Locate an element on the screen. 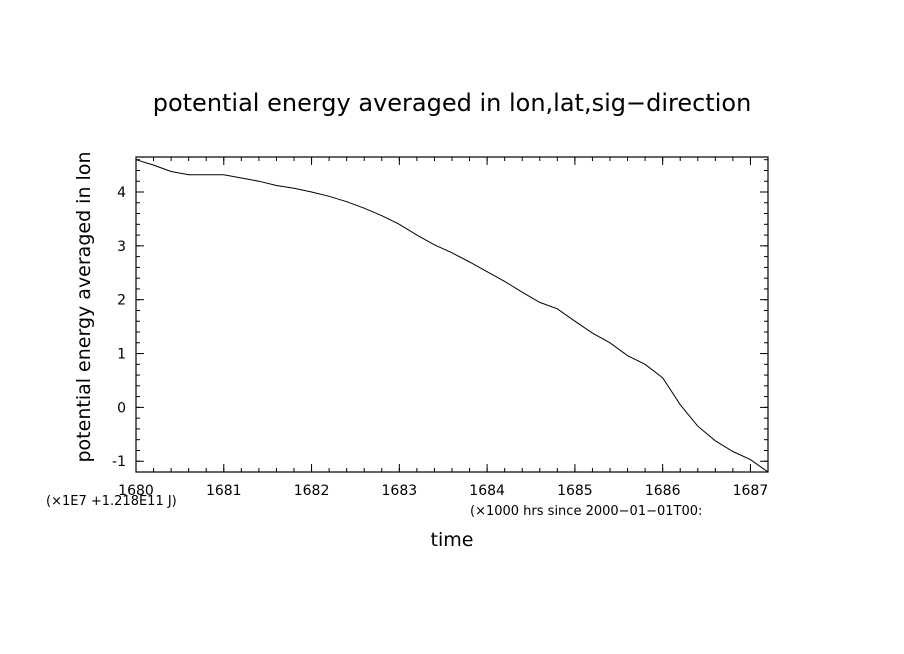  x-tick-label: 1680 is located at coordinates (136, 491).